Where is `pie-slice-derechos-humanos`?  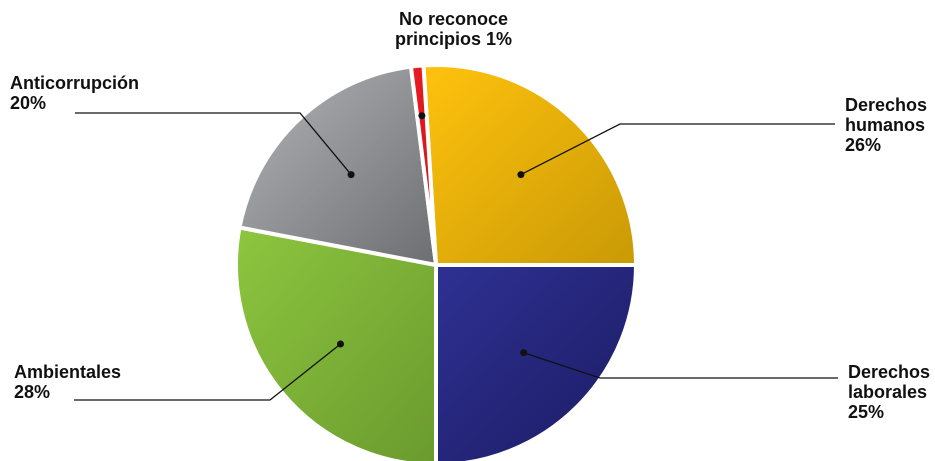 pie-slice-derechos-humanos is located at coordinates (529, 164).